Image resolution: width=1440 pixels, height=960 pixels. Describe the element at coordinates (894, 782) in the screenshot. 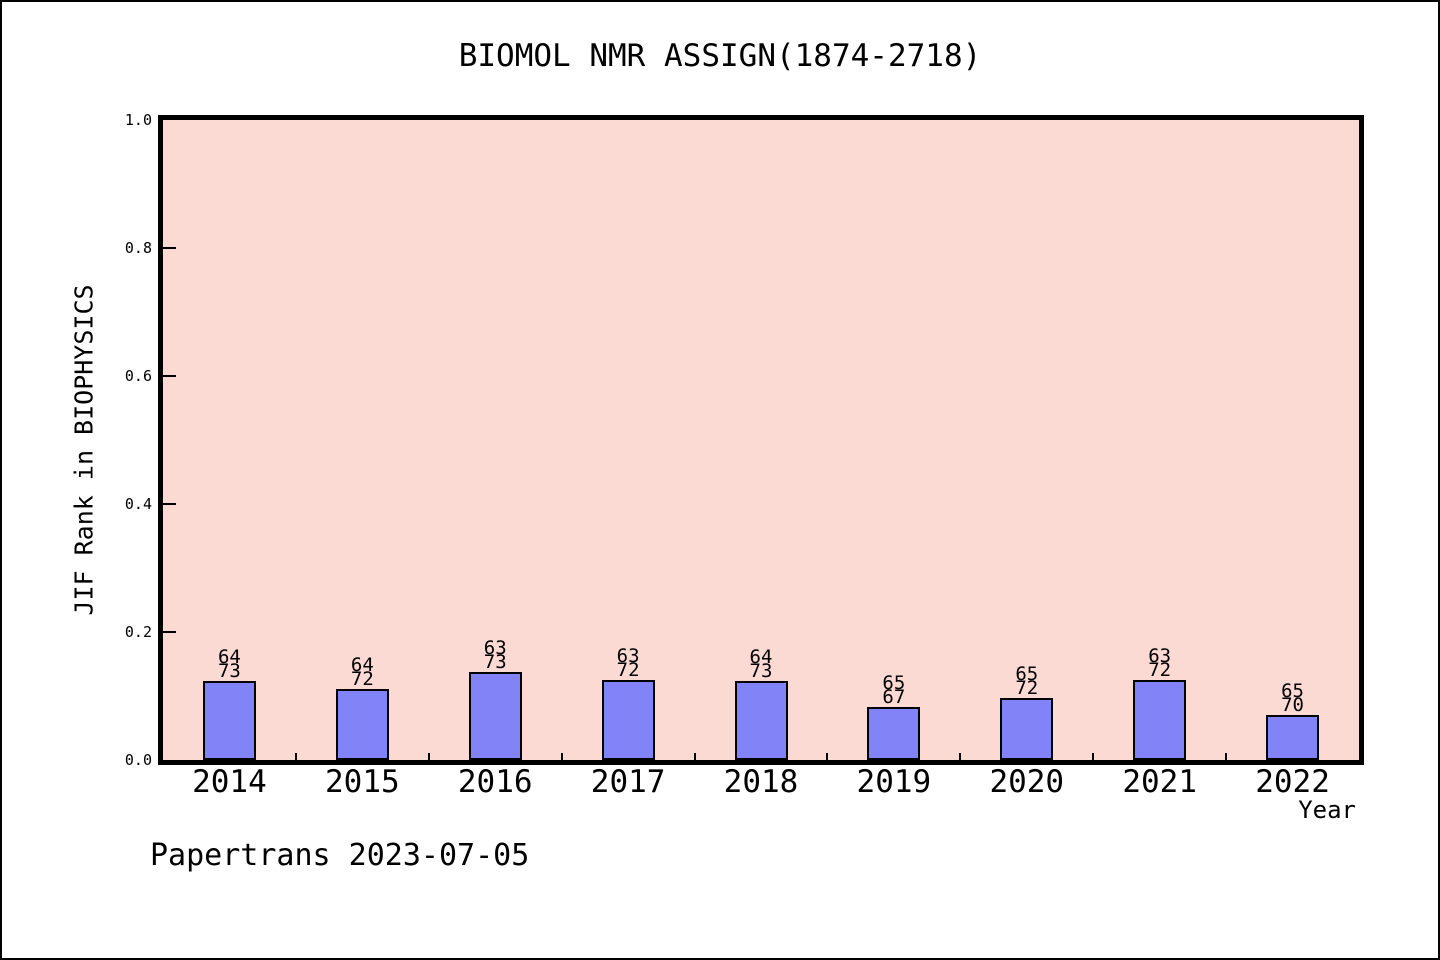

I see `x-tick-label: 2019` at that location.